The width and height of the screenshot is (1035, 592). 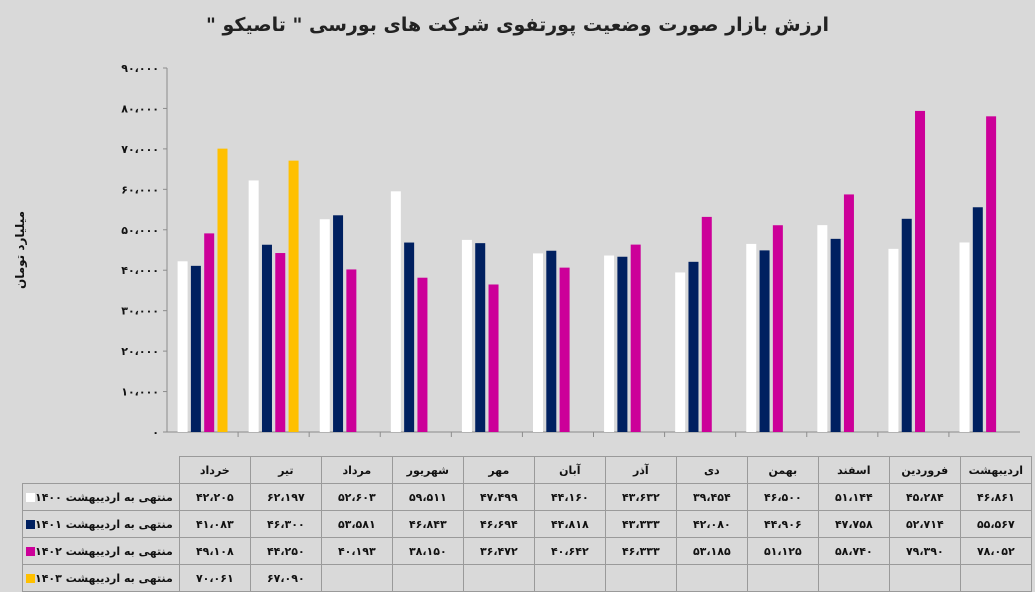 I want to click on y-tick-label: ۹۰،۰۰۰, so click(x=140, y=68).